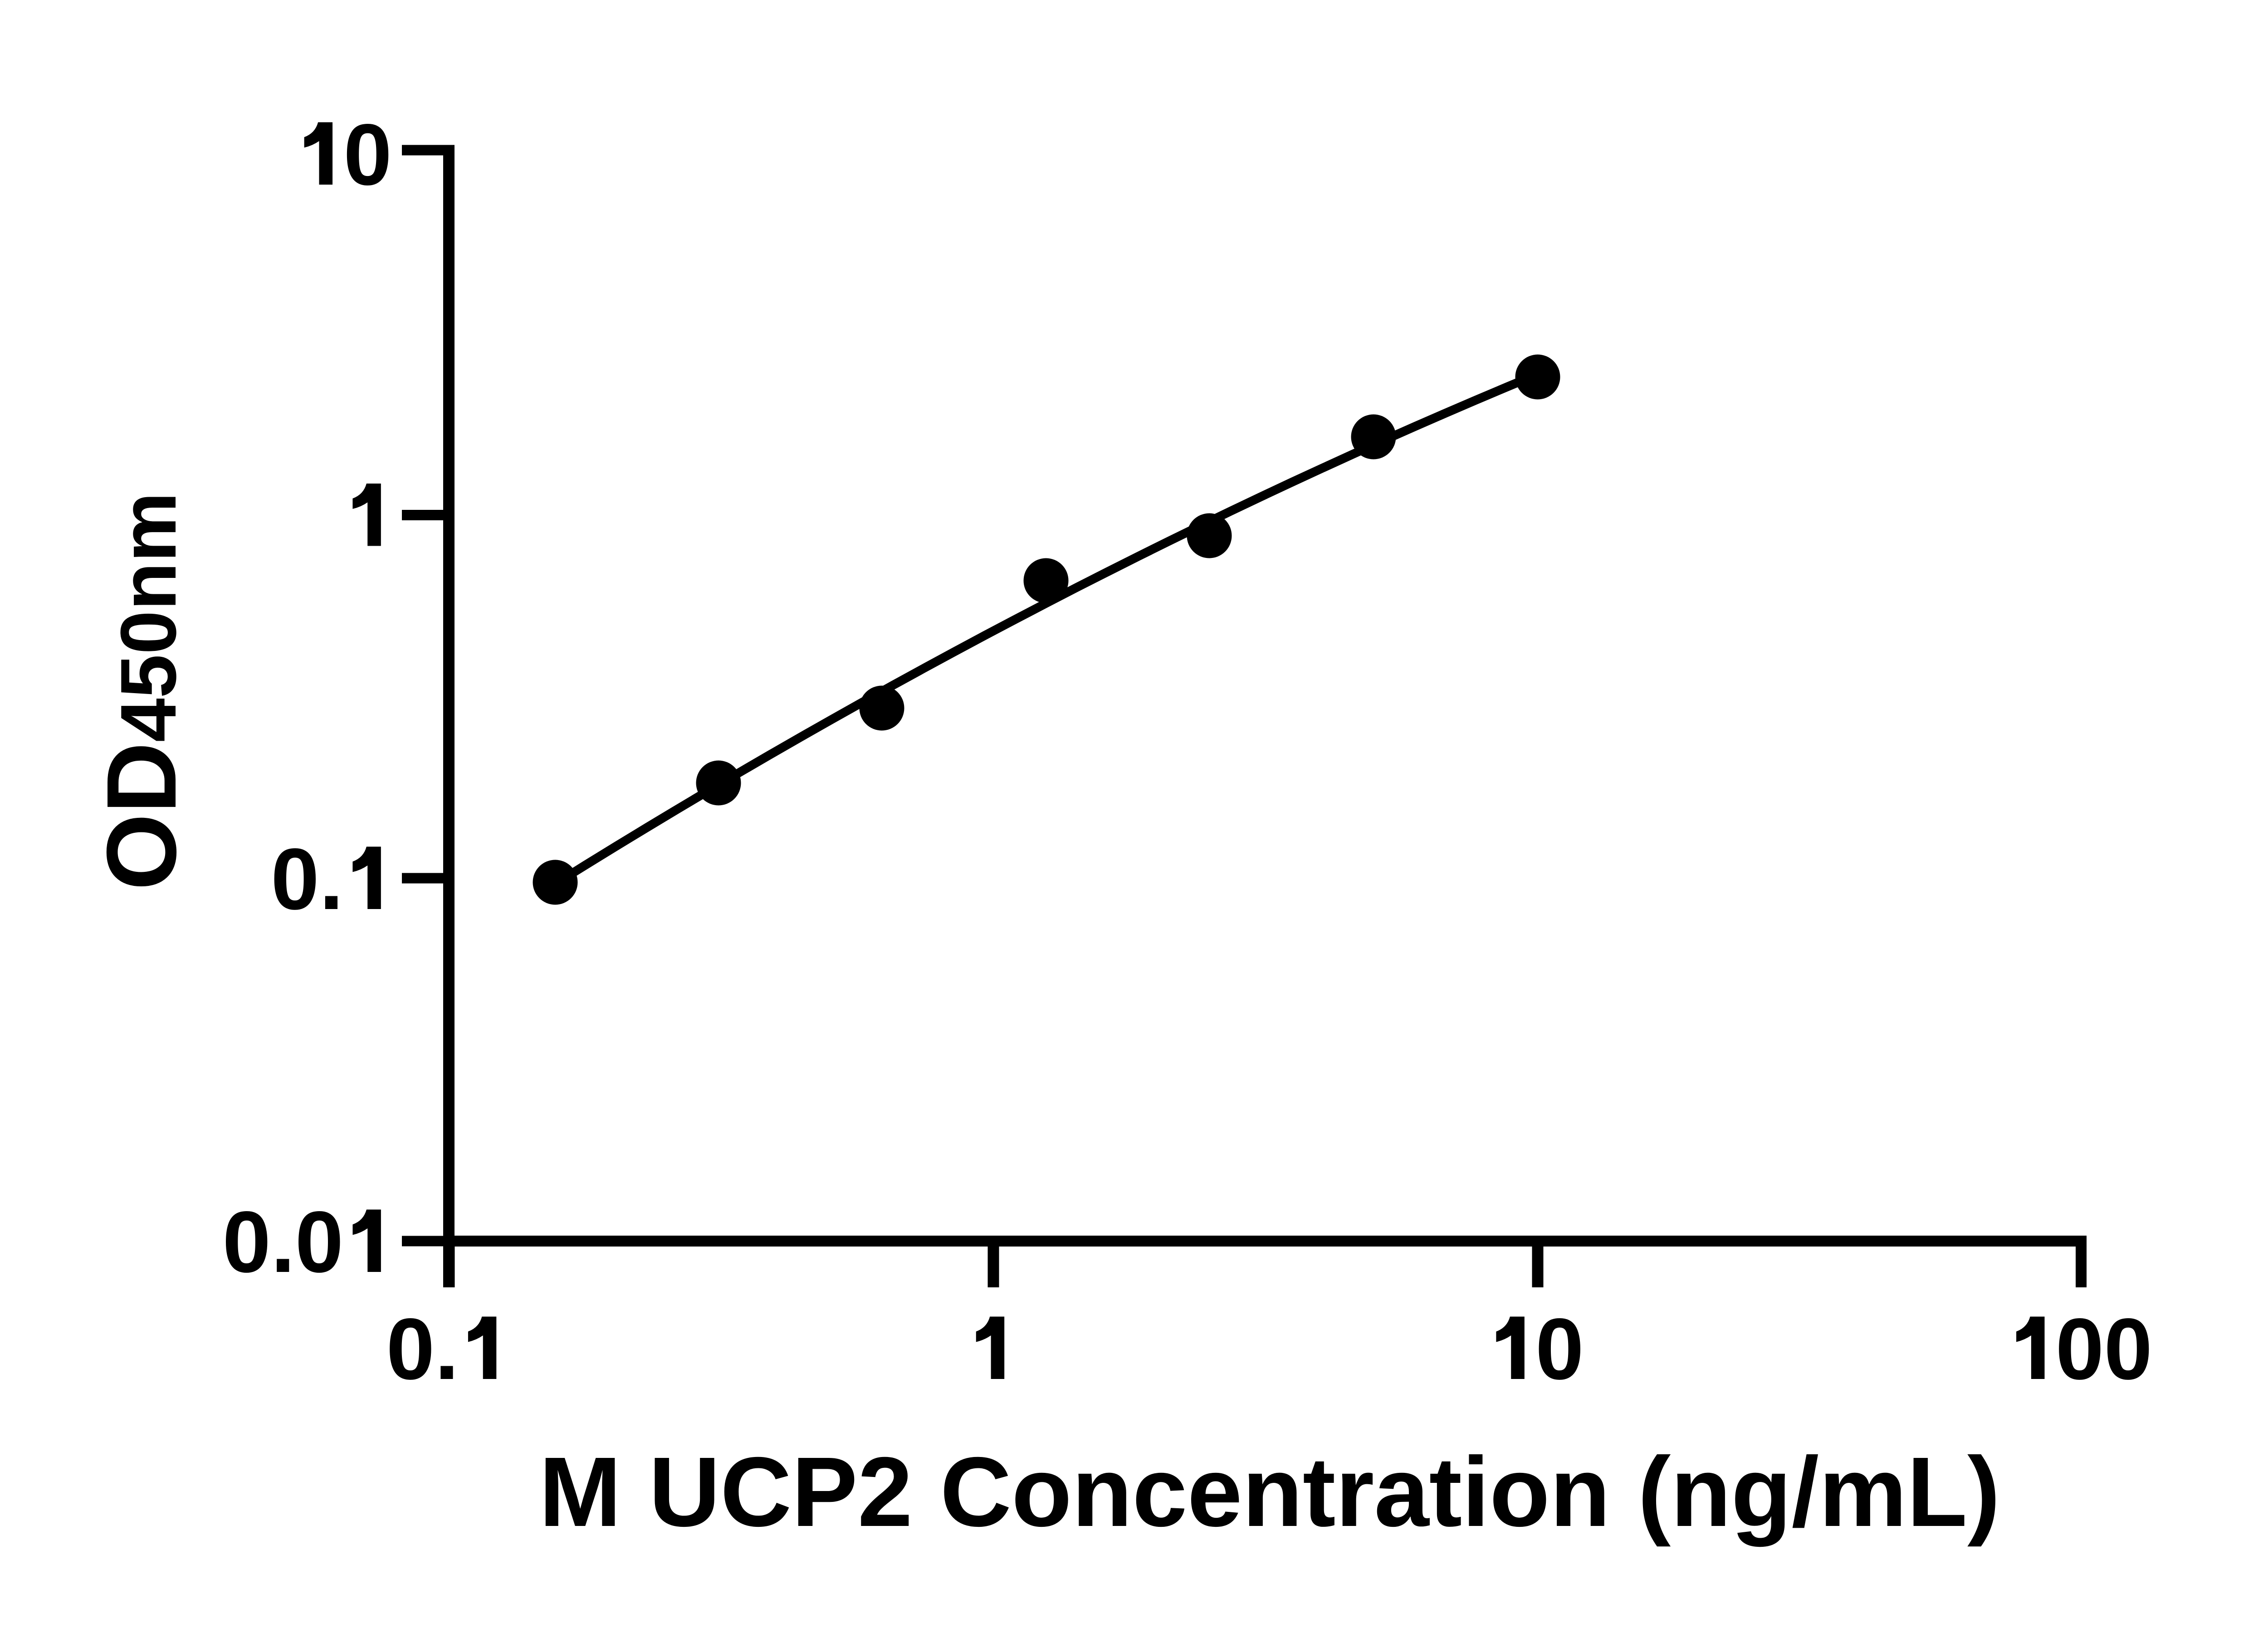 The width and height of the screenshot is (2268, 1633). I want to click on svg-text: M UCP2 Concentration (ng/mL), so click(1270, 1492).